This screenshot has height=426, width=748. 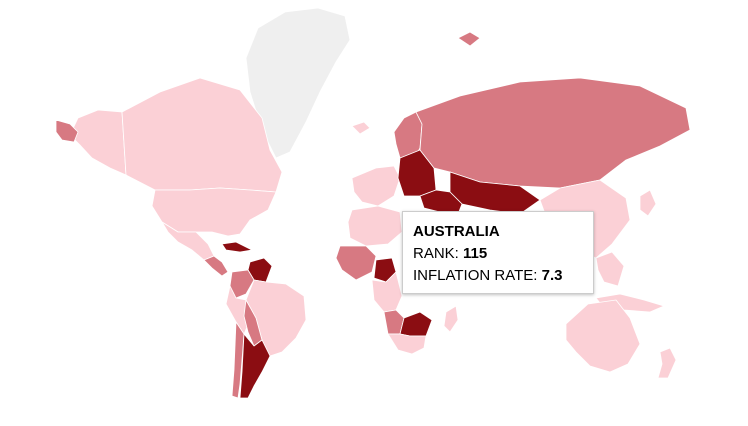 What do you see at coordinates (237, 247) in the screenshot?
I see `region-cuba` at bounding box center [237, 247].